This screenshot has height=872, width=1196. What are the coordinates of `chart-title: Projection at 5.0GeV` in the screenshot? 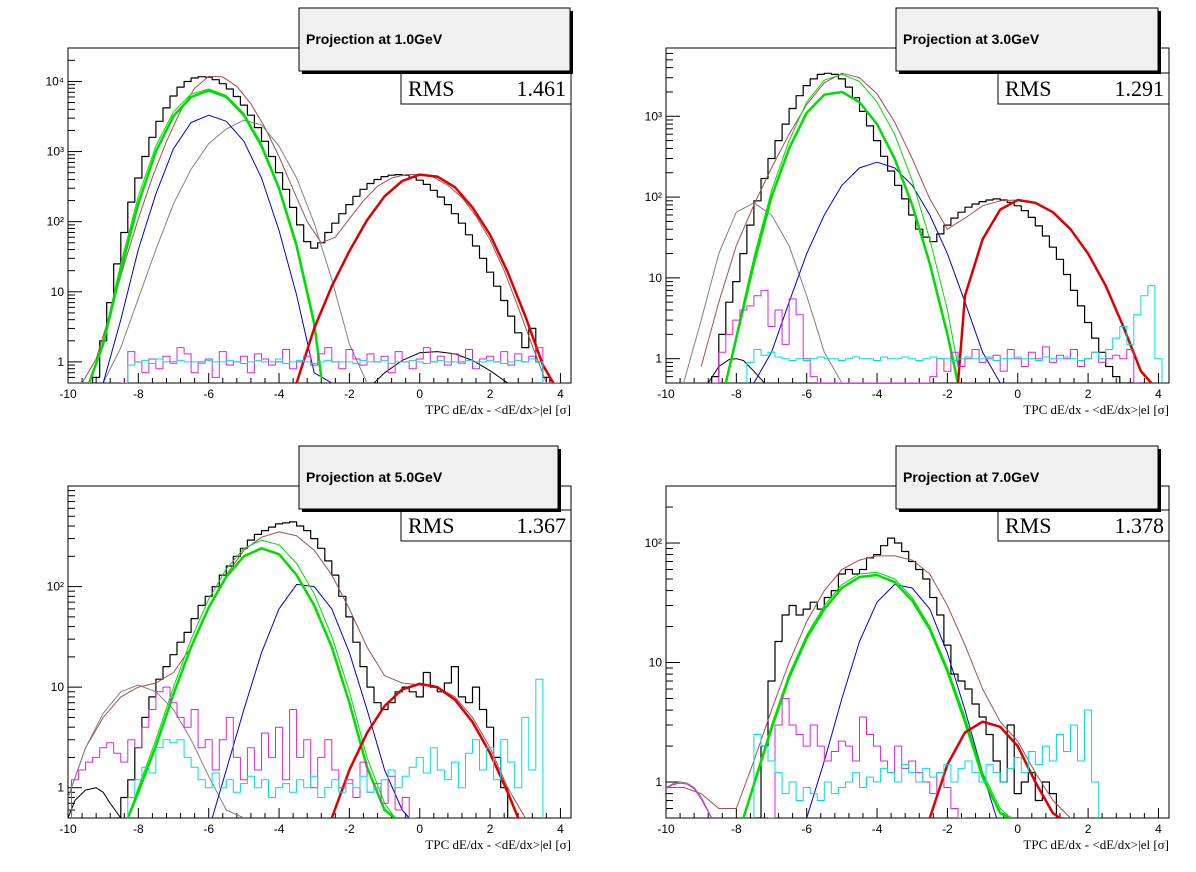 It's located at (374, 477).